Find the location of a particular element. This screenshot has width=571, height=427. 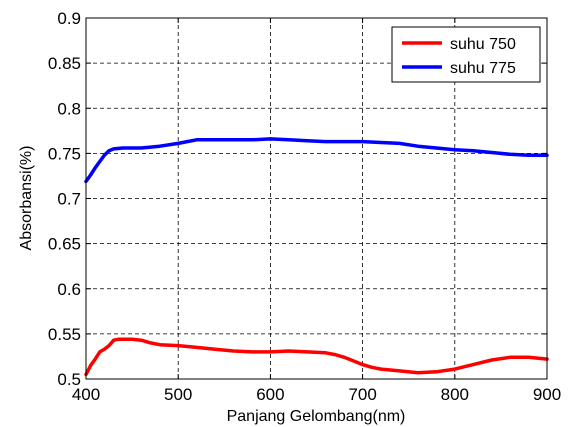

x-tick-label: 400 is located at coordinates (86, 394).